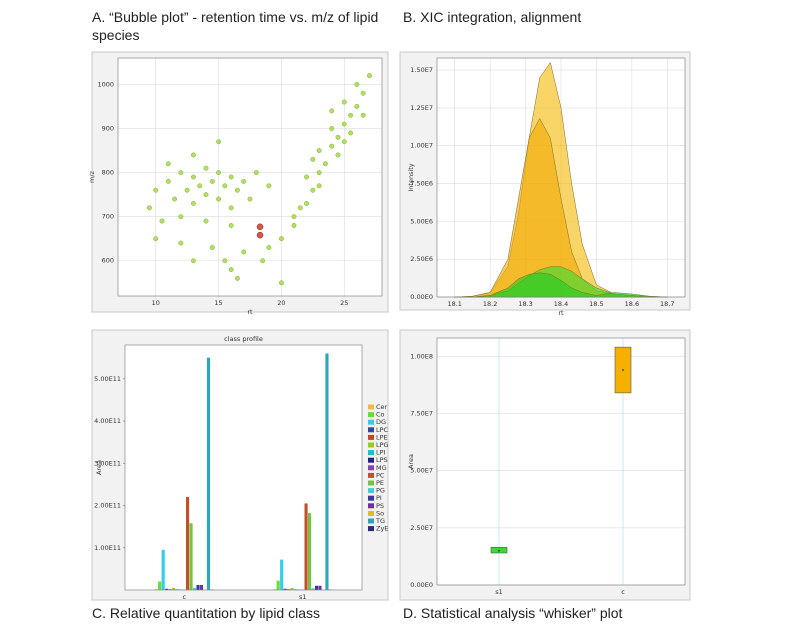  What do you see at coordinates (421, 413) in the screenshot?
I see `y-tick-label: 7.50E7` at bounding box center [421, 413].